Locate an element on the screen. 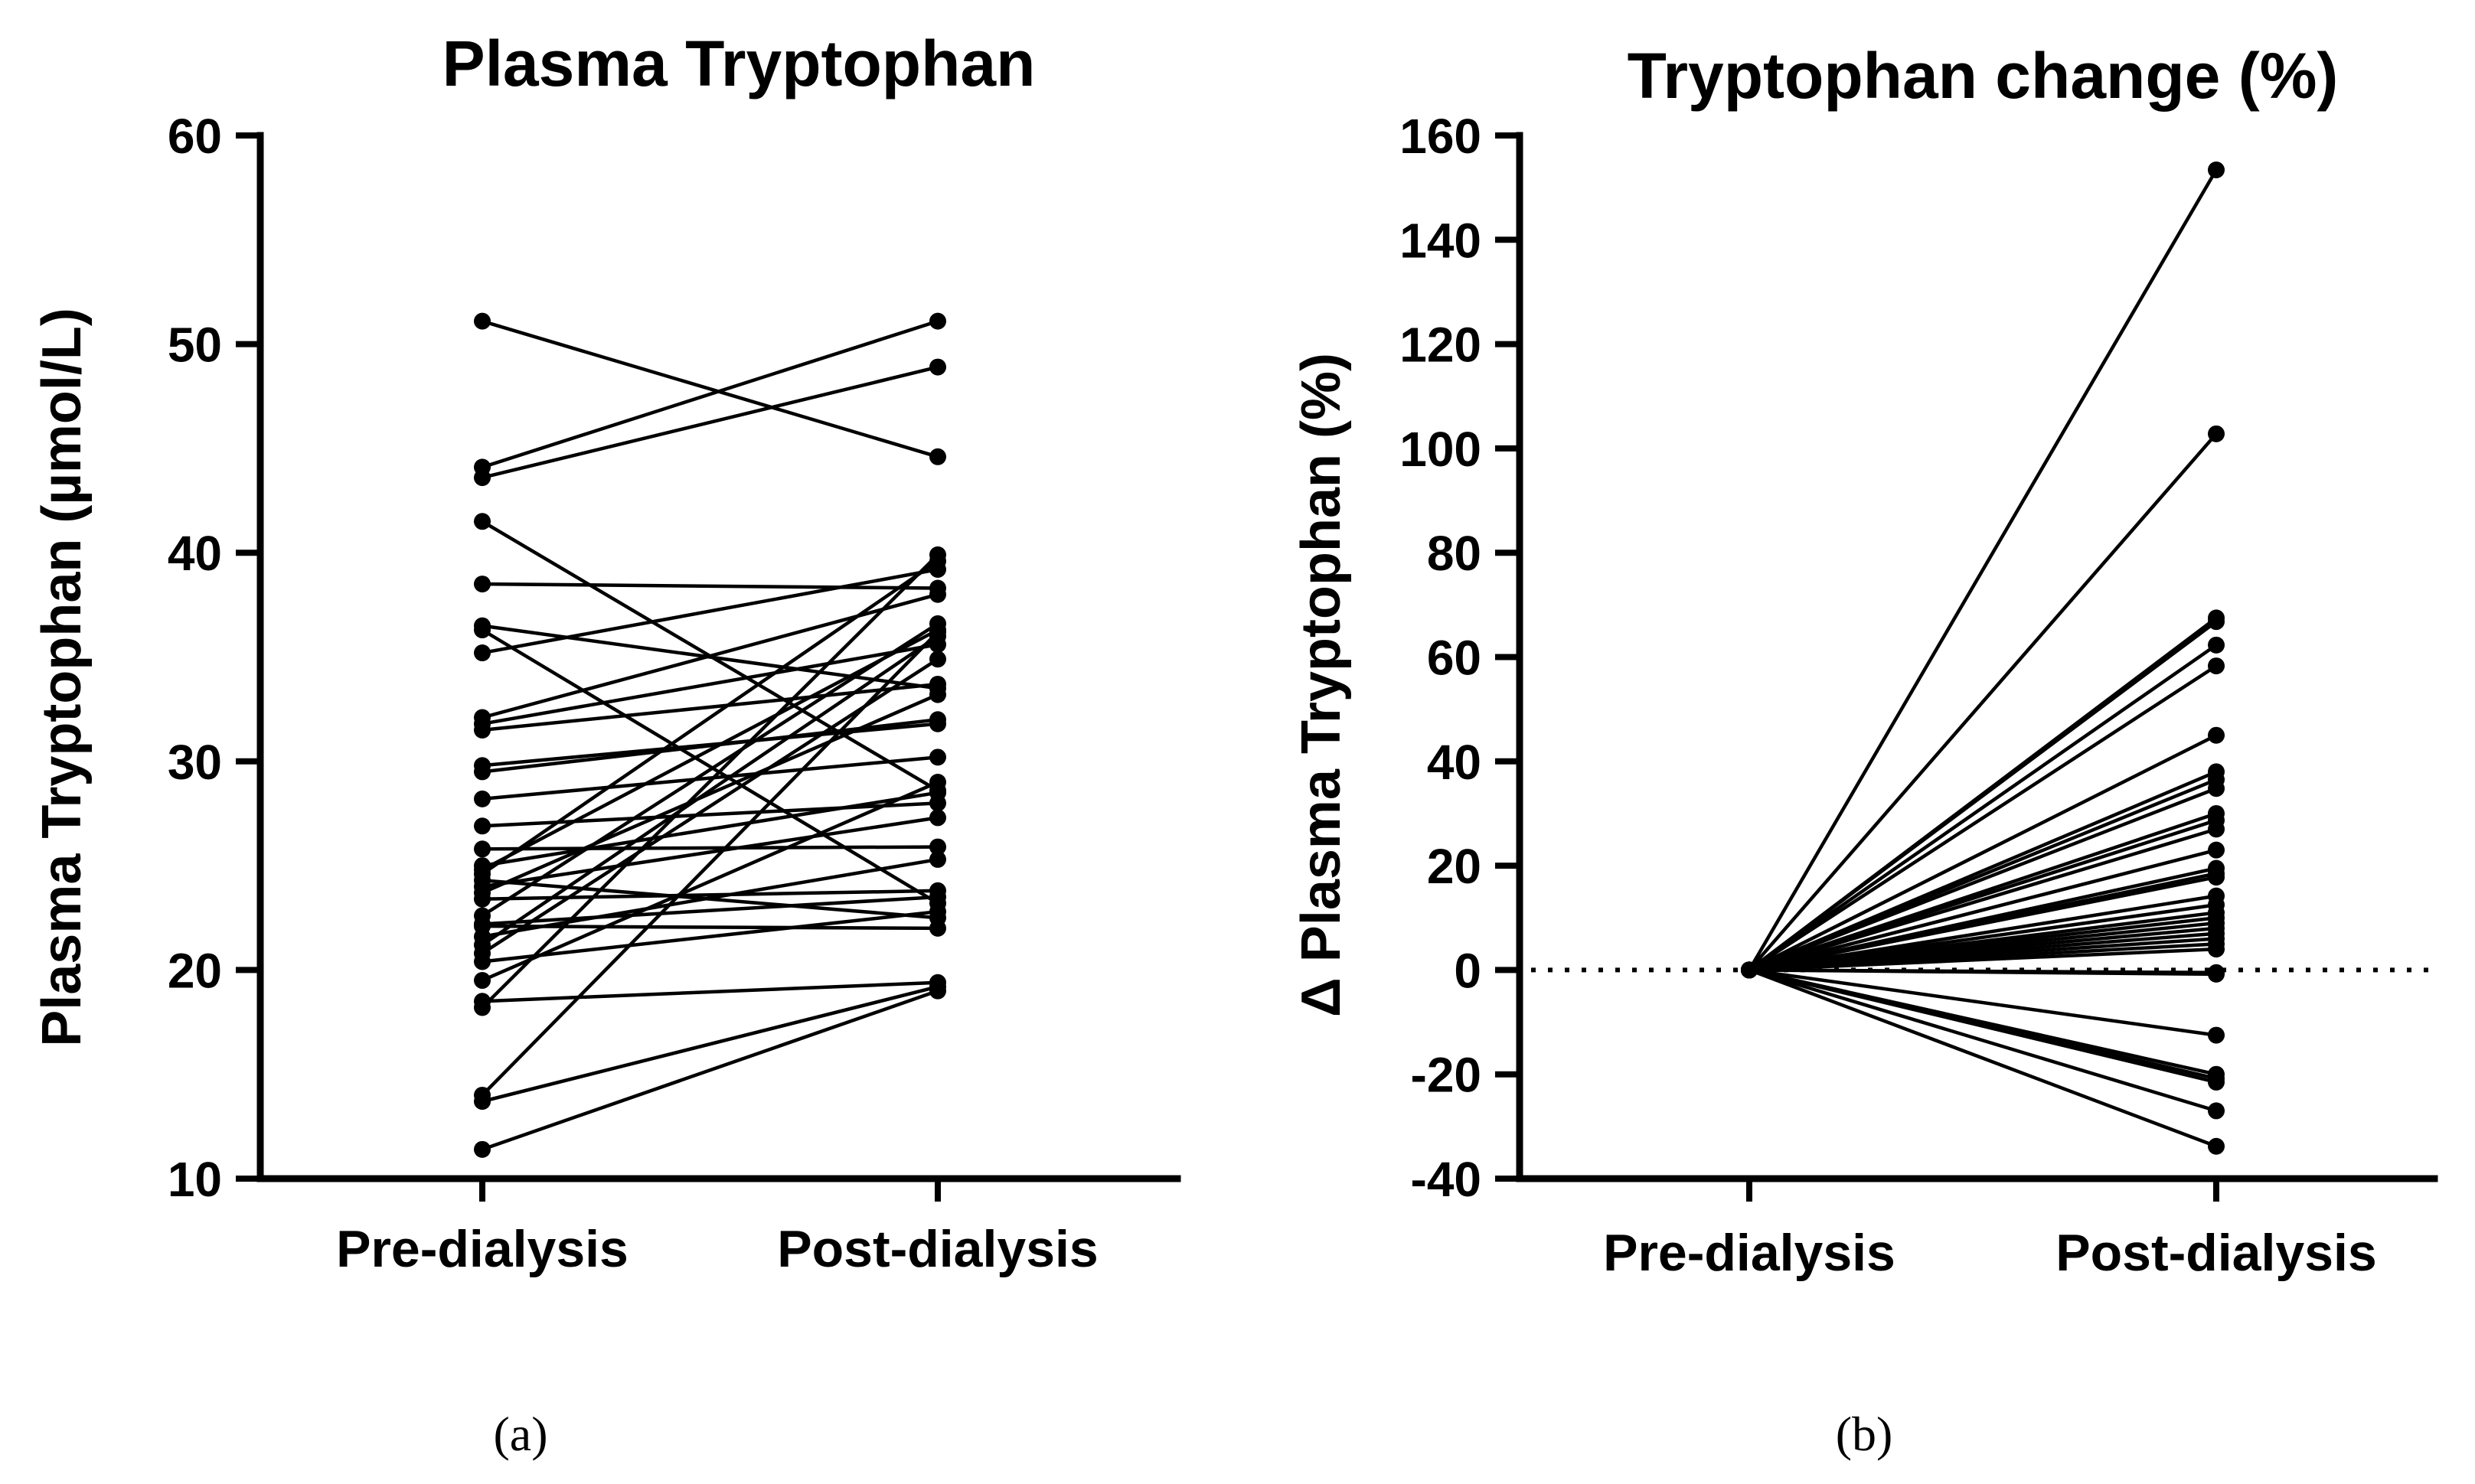  panel-b-y-tick-label-4: 40 is located at coordinates (1454, 762).